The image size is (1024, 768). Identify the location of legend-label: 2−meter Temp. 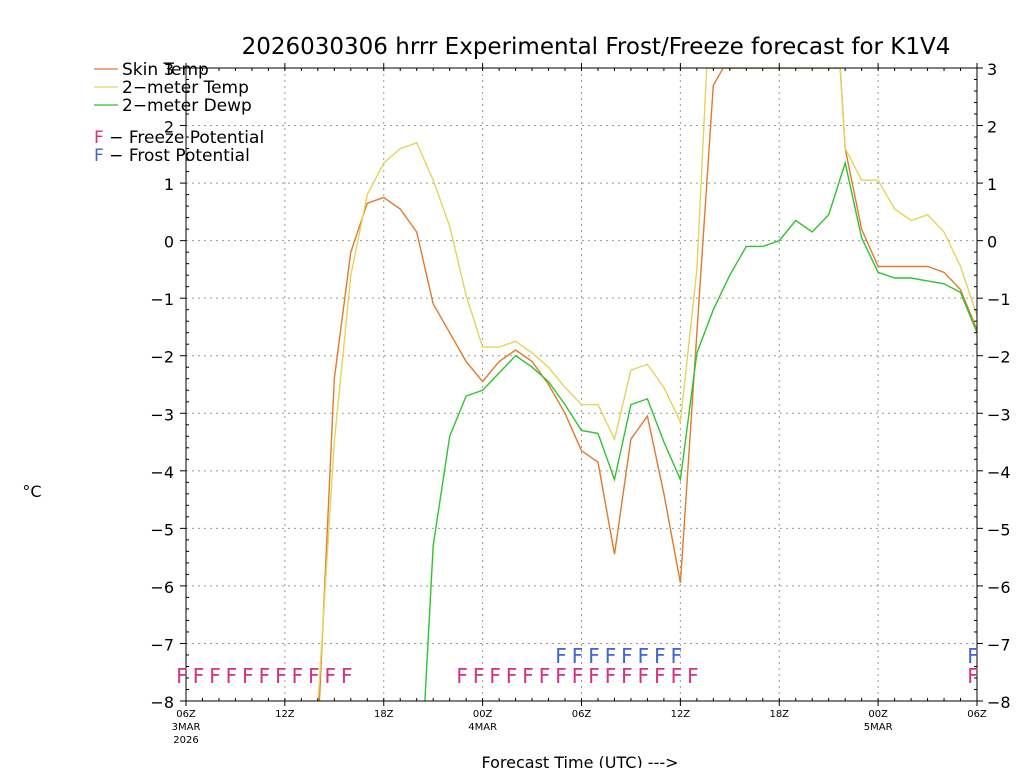
(185, 88).